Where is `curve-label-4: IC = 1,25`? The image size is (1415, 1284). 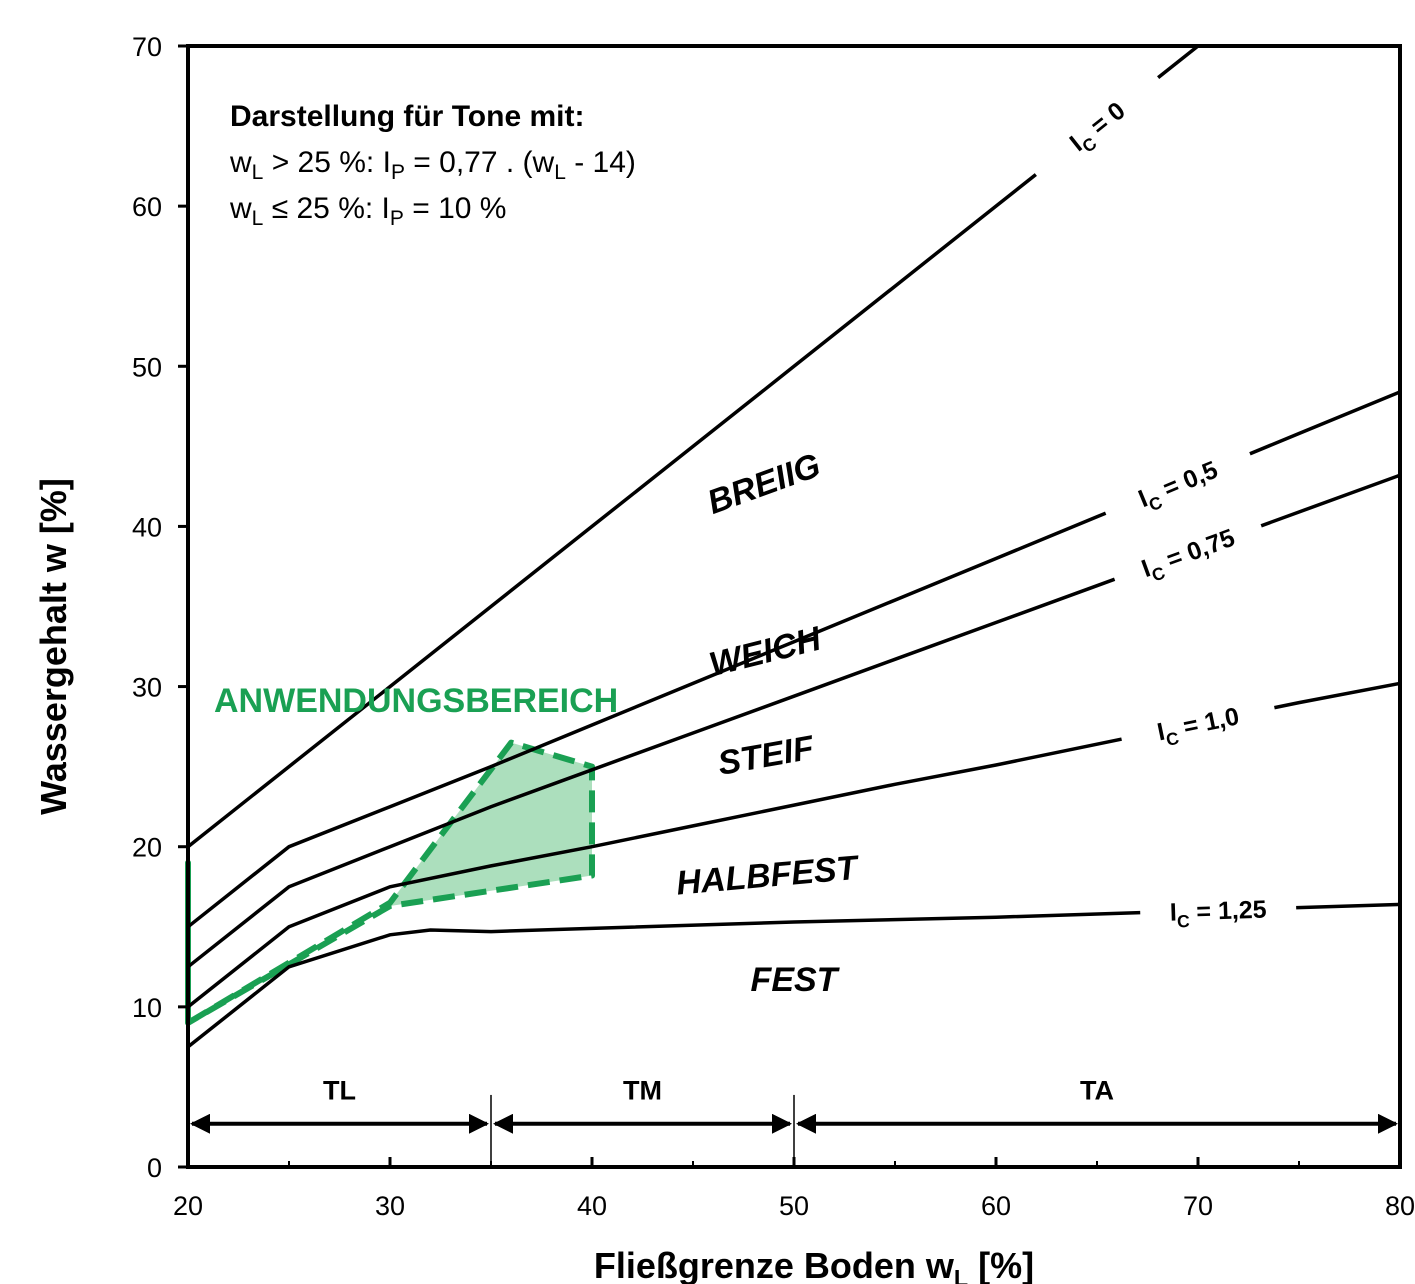
curve-label-4: IC = 1,25 is located at coordinates (1218, 914).